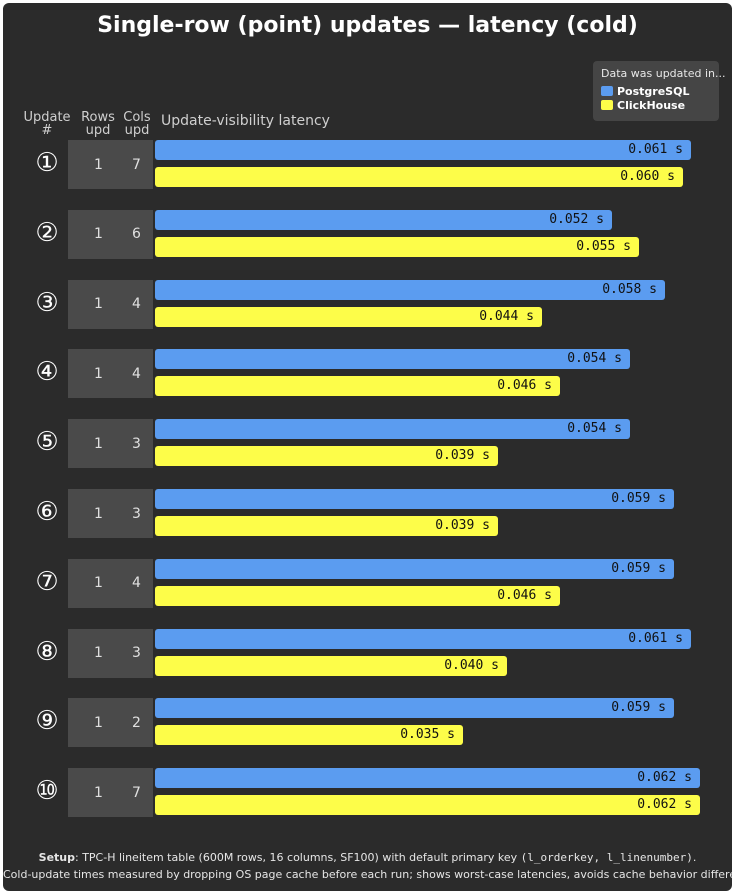 This screenshot has width=735, height=894. Describe the element at coordinates (331, 665) in the screenshot. I see `bar-clickhouse: 0.040 s` at that location.